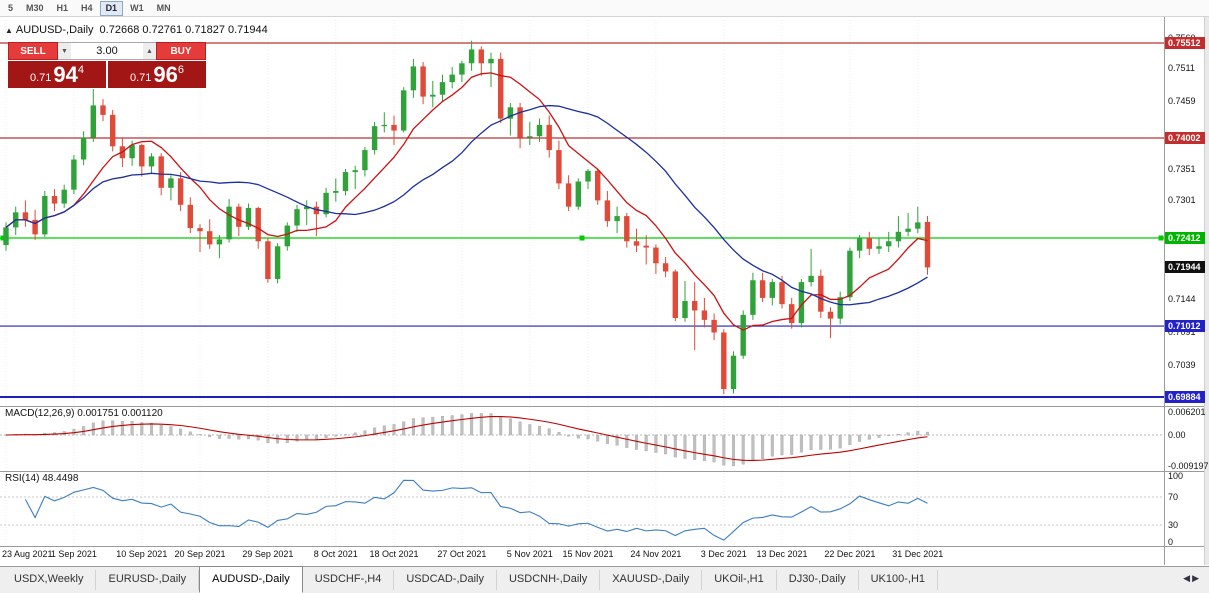  Describe the element at coordinates (181, 51) in the screenshot. I see `buy-button: BUY` at that location.